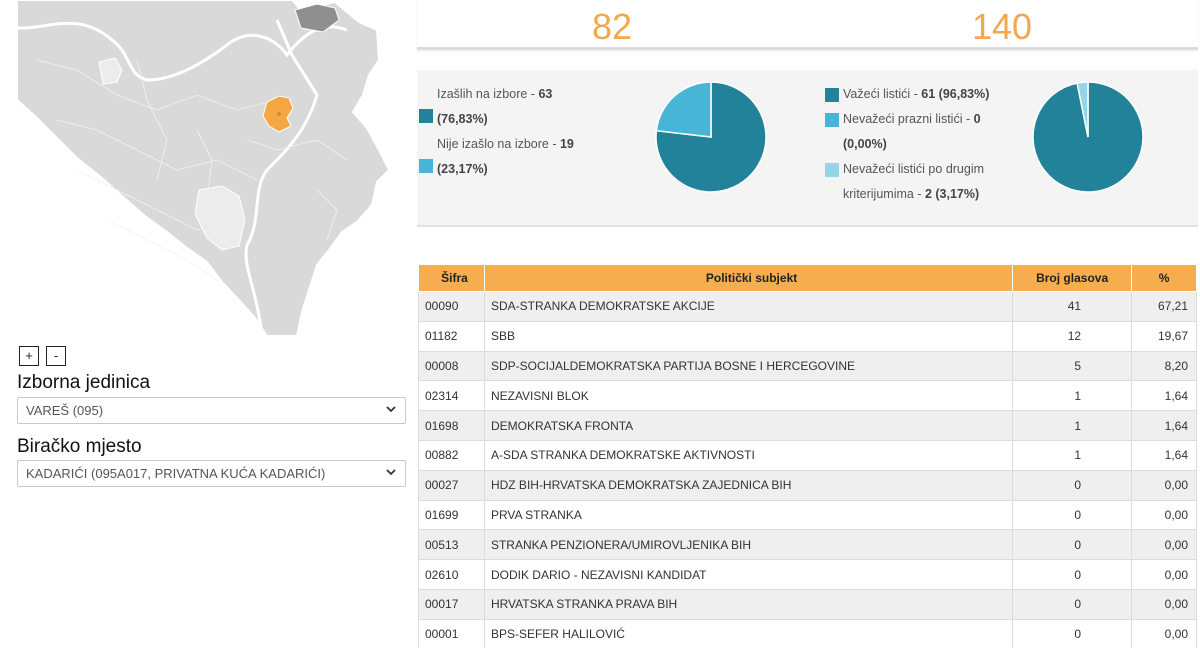  I want to click on legend-label: Izašlih na izbore -, so click(488, 94).